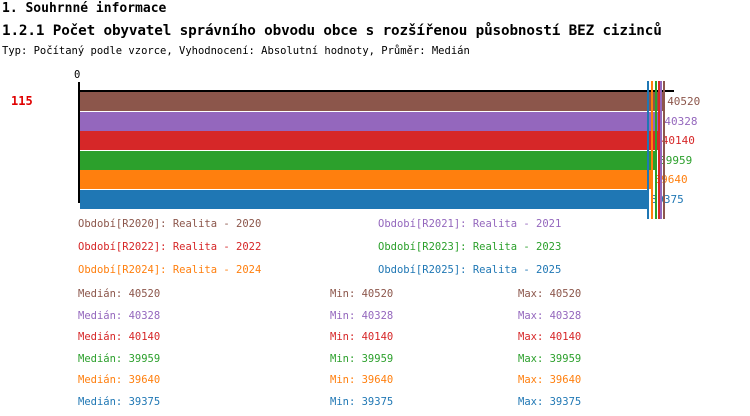 The height and width of the screenshot is (416, 750). I want to click on stat-median-r2023: Medián: 39959, so click(119, 358).